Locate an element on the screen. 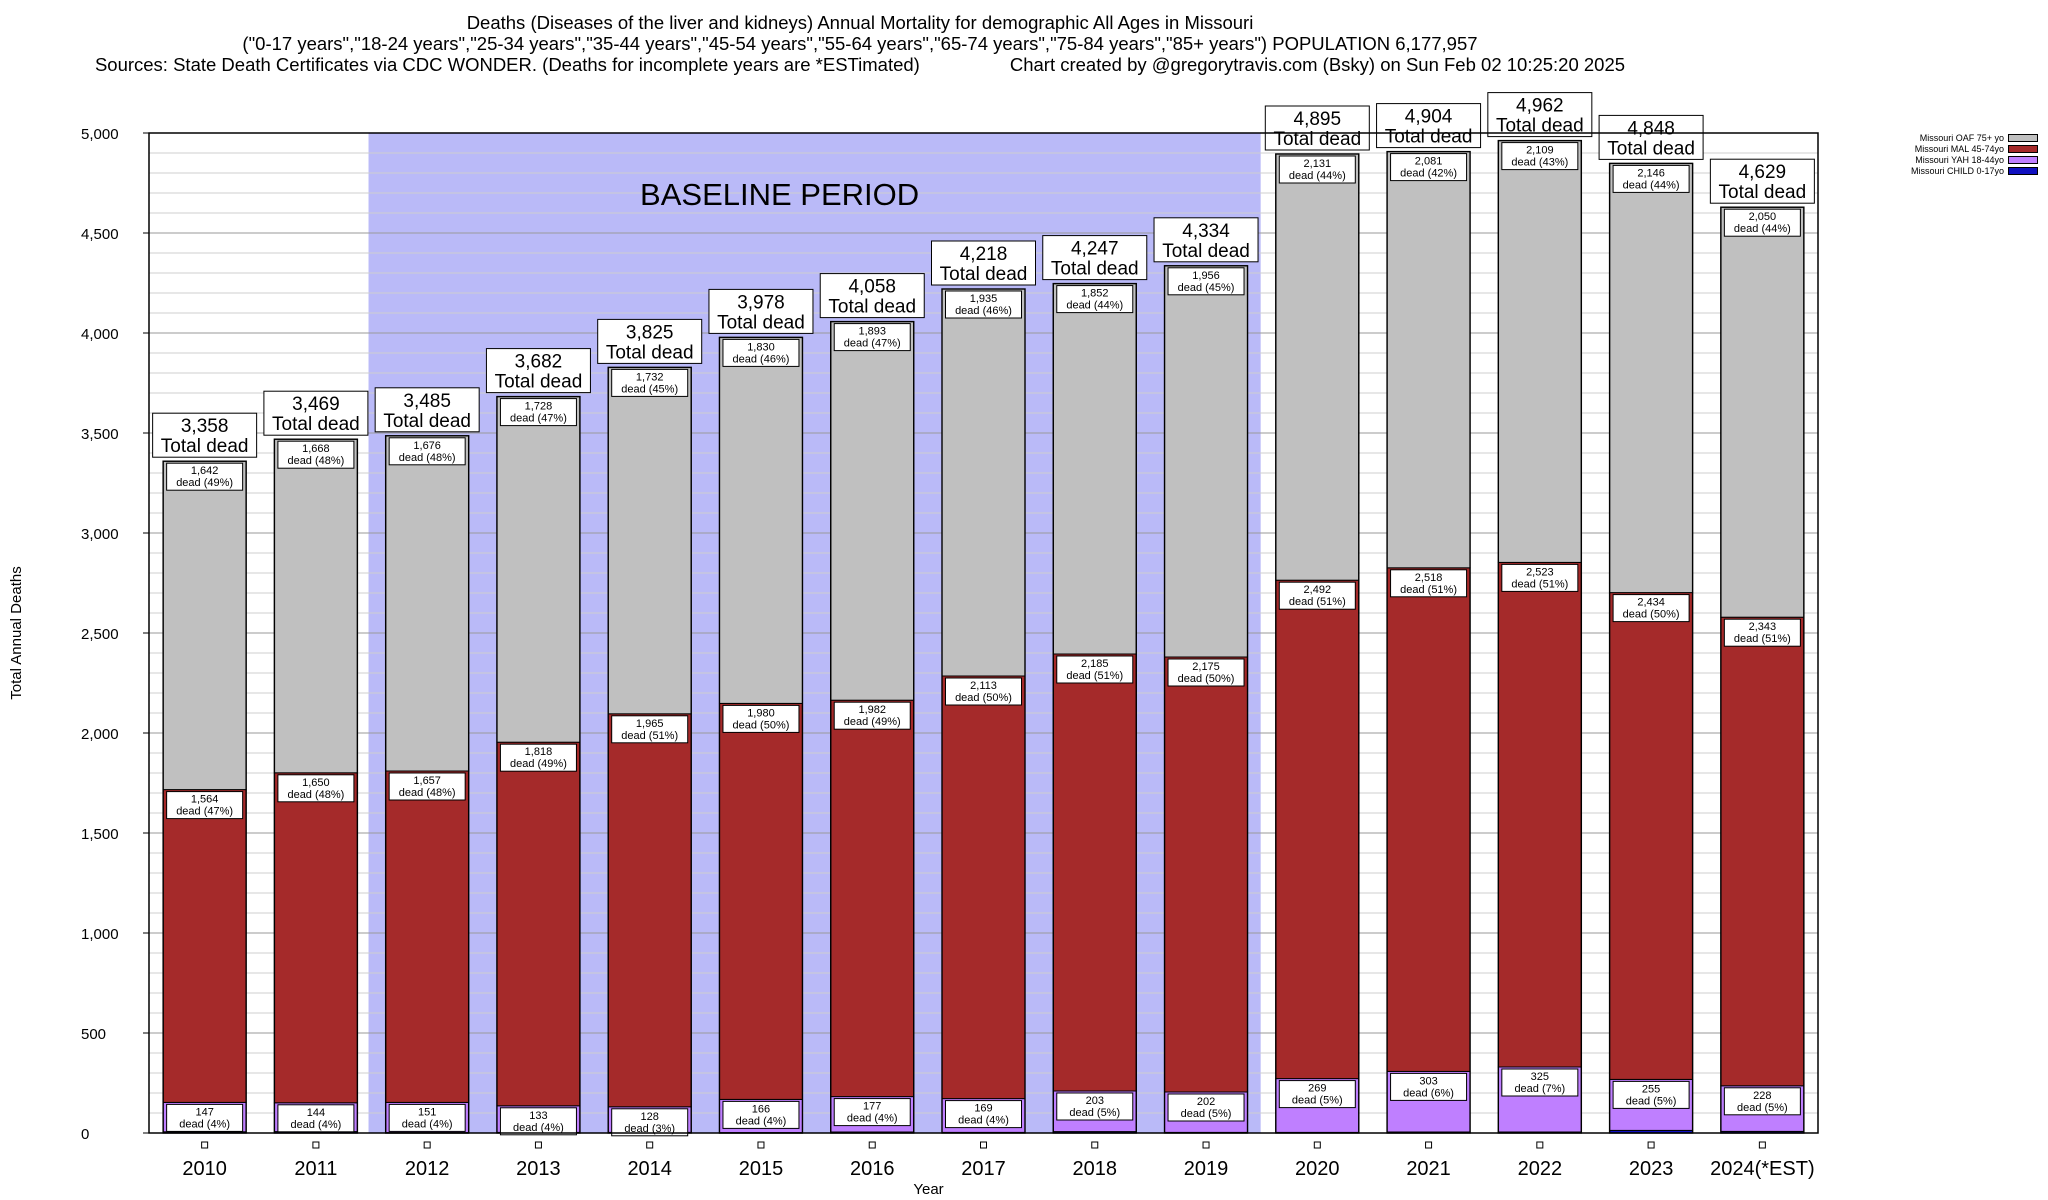 The width and height of the screenshot is (2048, 1200). data-label-value: 202 is located at coordinates (1206, 1102).